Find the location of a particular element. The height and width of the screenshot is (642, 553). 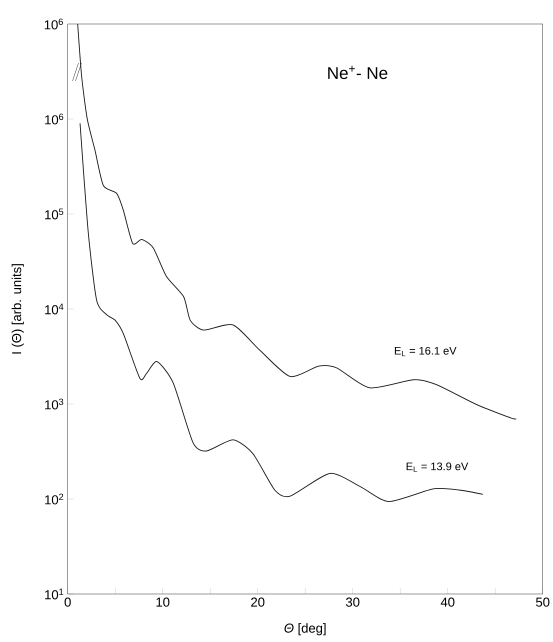

y-tick-label: 10$^{2}$ is located at coordinates (54, 499).